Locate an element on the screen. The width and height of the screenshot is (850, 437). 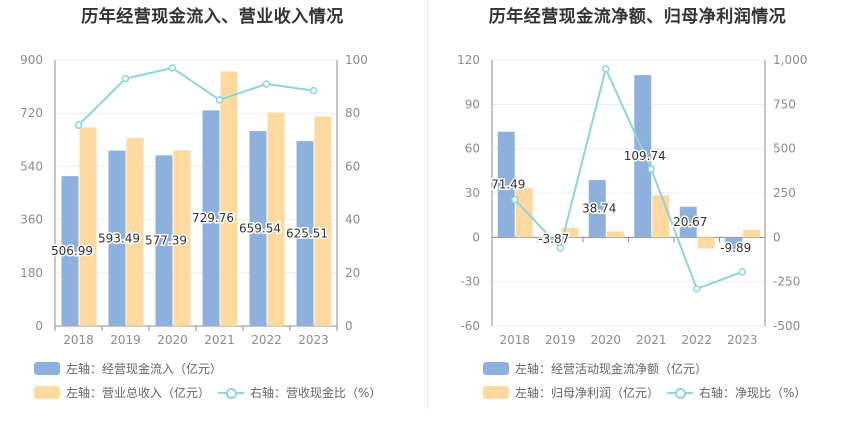
left-axis-tick-label: 180 is located at coordinates (31, 273).